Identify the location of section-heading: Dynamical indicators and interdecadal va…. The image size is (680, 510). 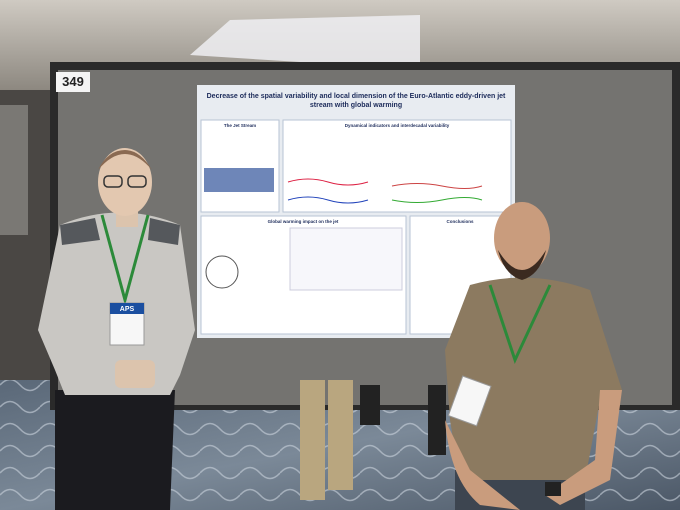
(397, 125).